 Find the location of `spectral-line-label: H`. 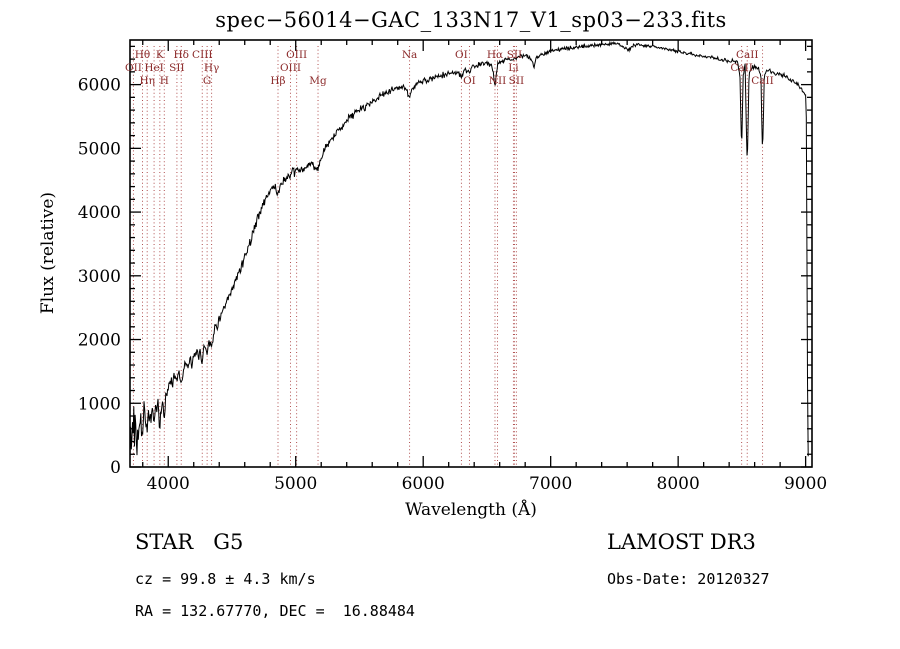

spectral-line-label: H is located at coordinates (164, 81).